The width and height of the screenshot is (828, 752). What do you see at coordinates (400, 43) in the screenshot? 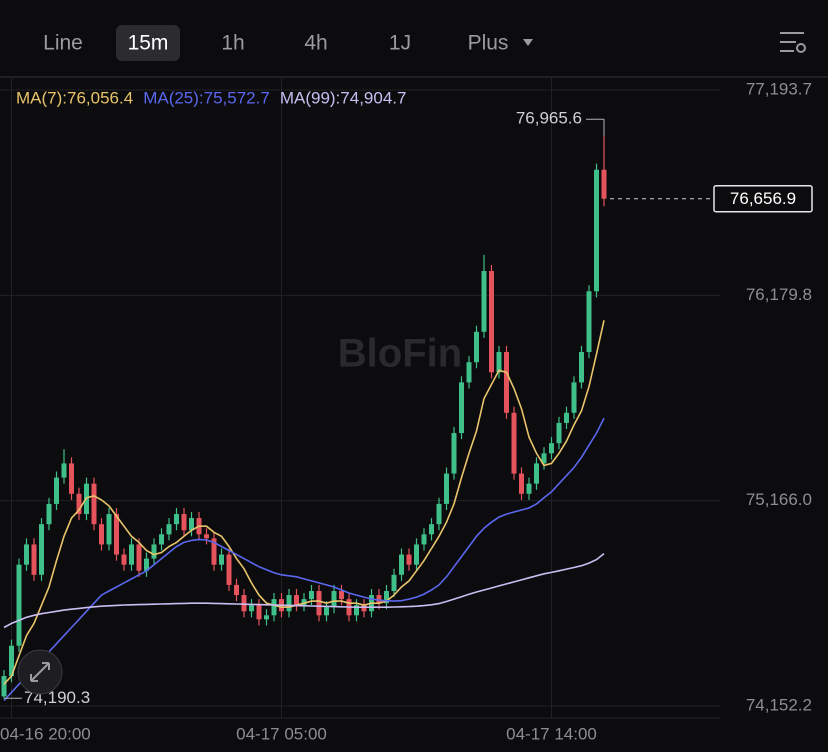
I see `tab: 1J` at bounding box center [400, 43].